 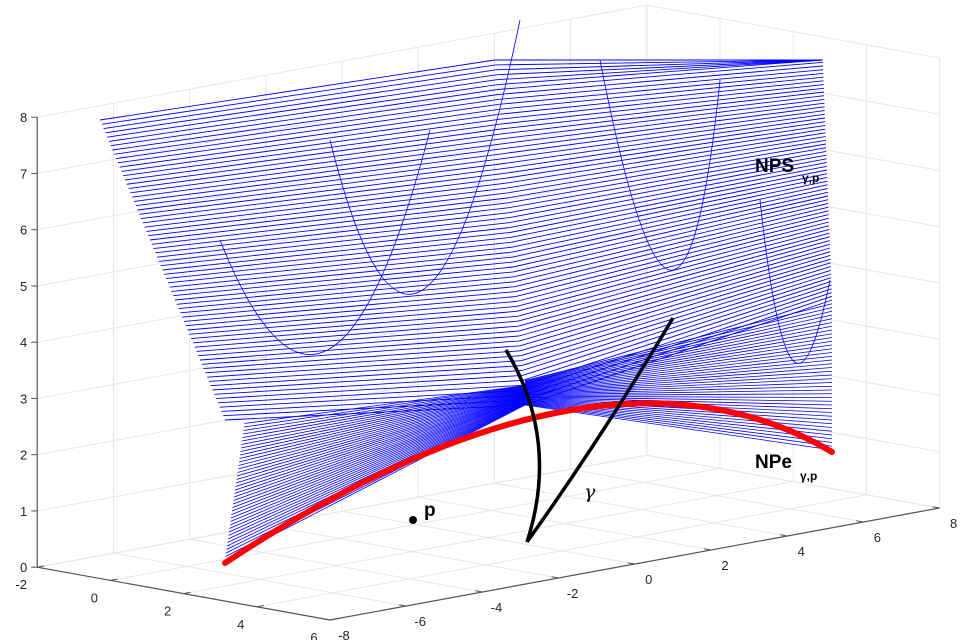 What do you see at coordinates (430, 510) in the screenshot?
I see `point-p-label: p` at bounding box center [430, 510].